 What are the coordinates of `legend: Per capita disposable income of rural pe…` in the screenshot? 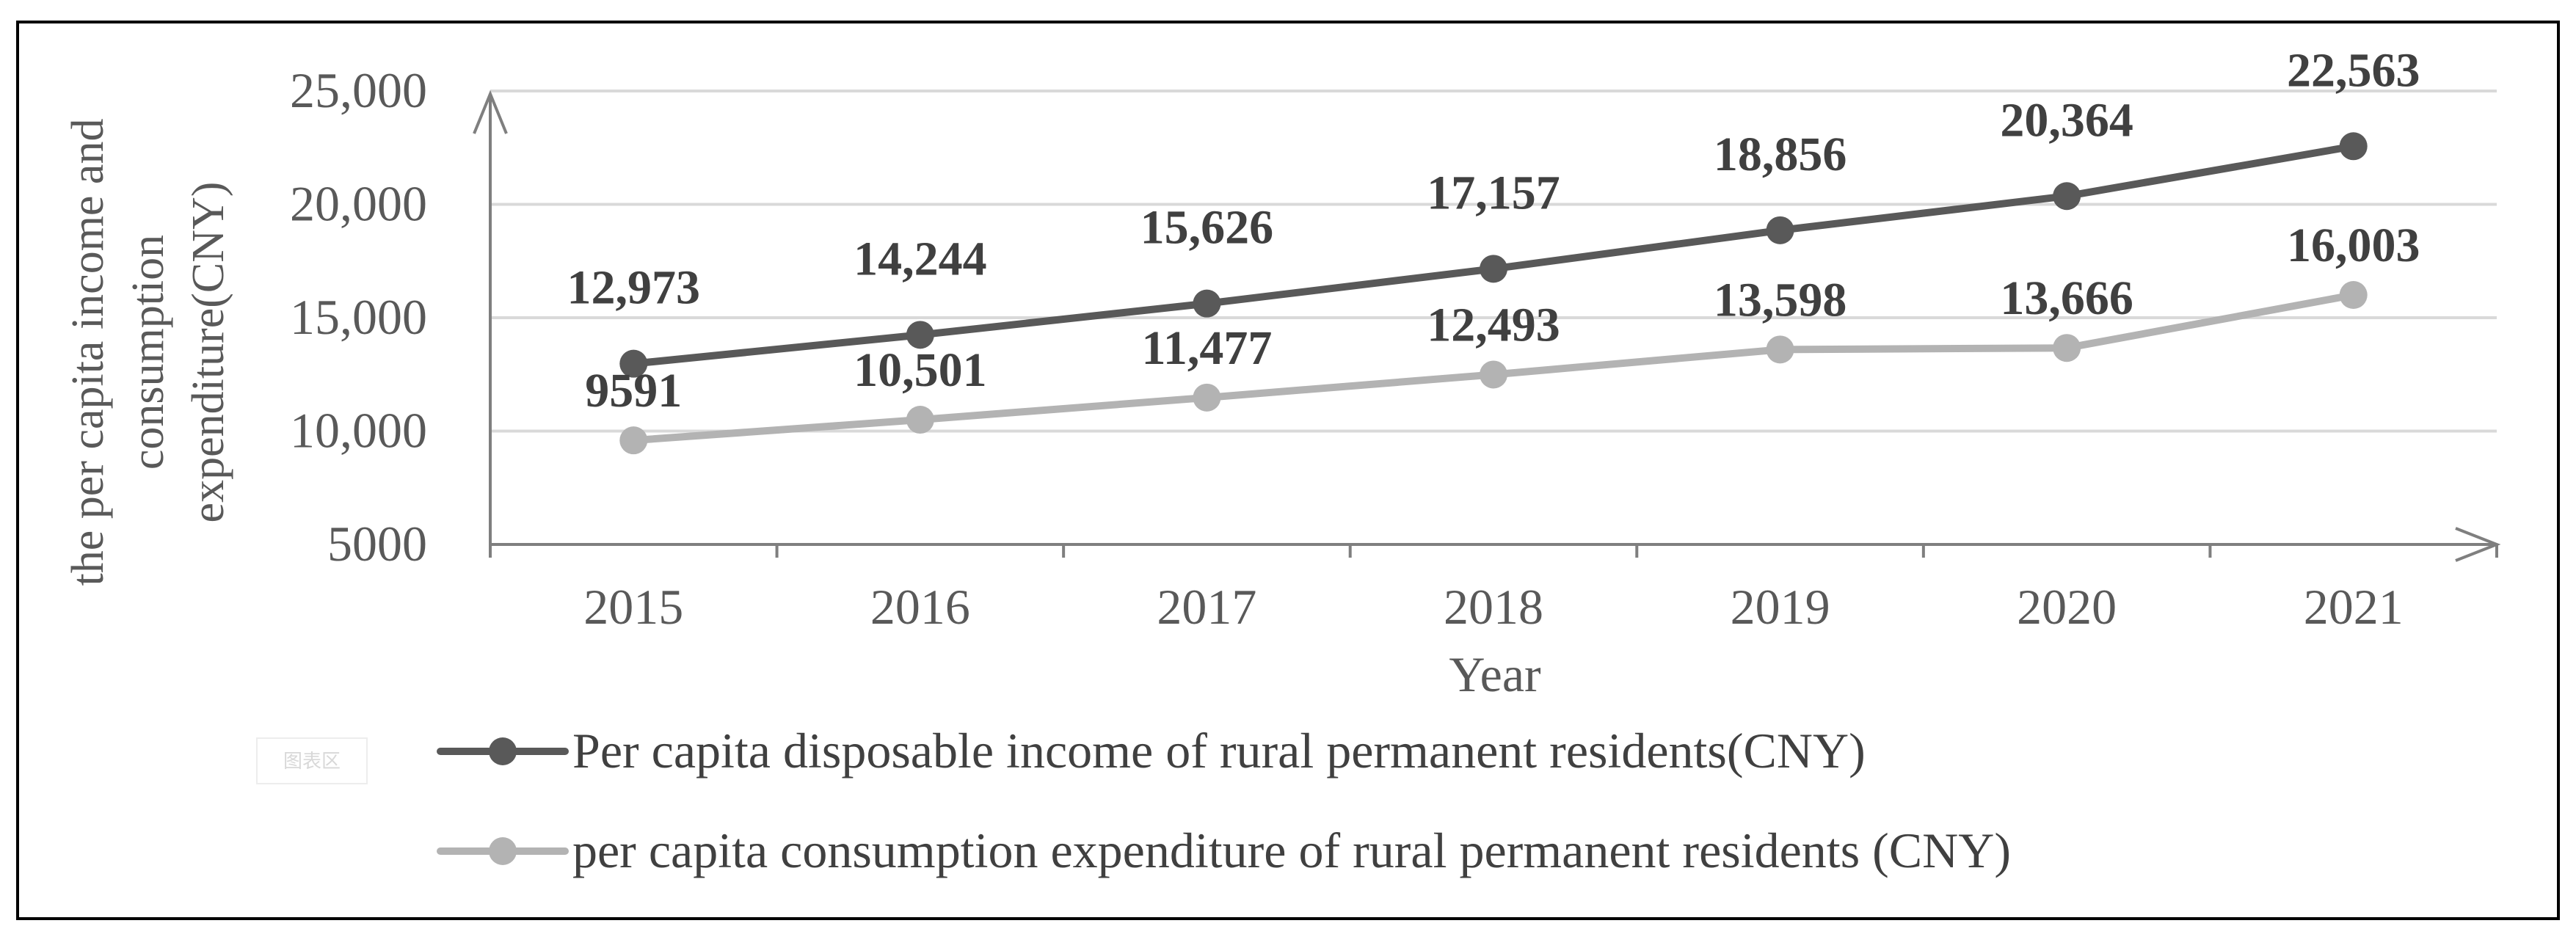 It's located at (1224, 800).